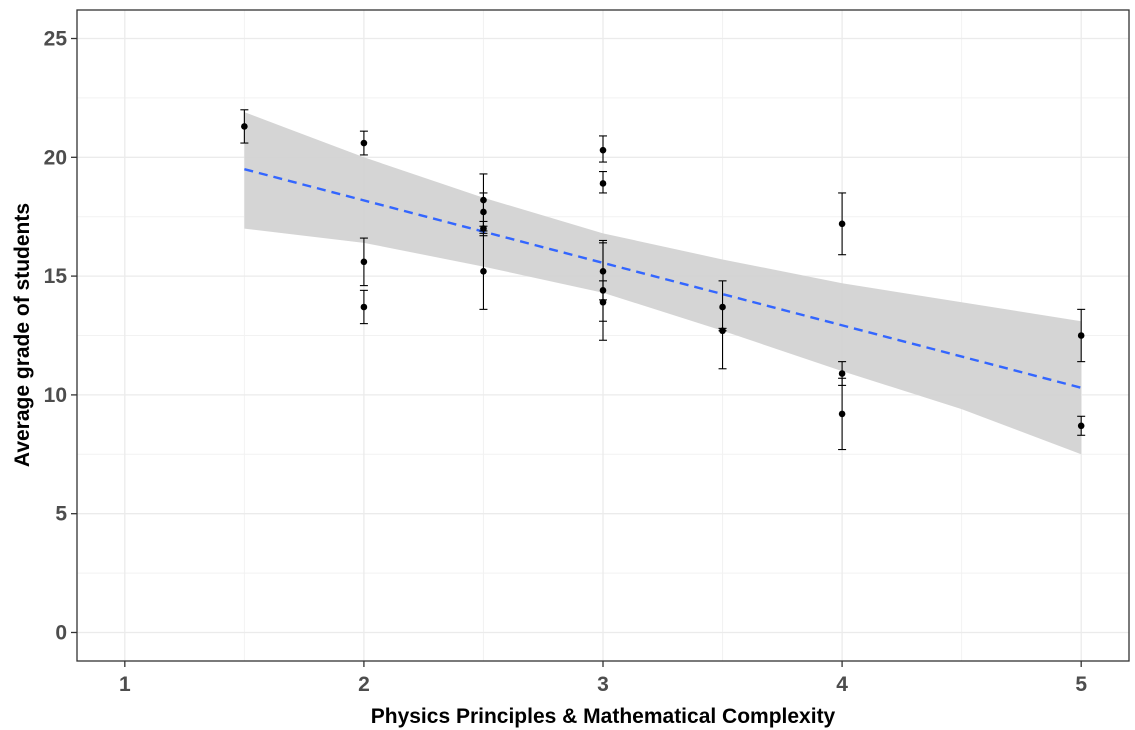 The height and width of the screenshot is (730, 1135). I want to click on y-tick-label: 15, so click(56, 276).